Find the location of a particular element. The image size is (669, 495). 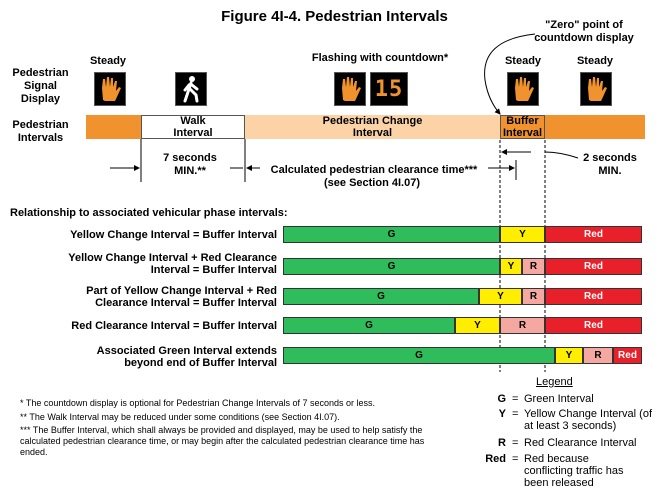

phase-row-3-bar: G Y R Red is located at coordinates (462, 296).